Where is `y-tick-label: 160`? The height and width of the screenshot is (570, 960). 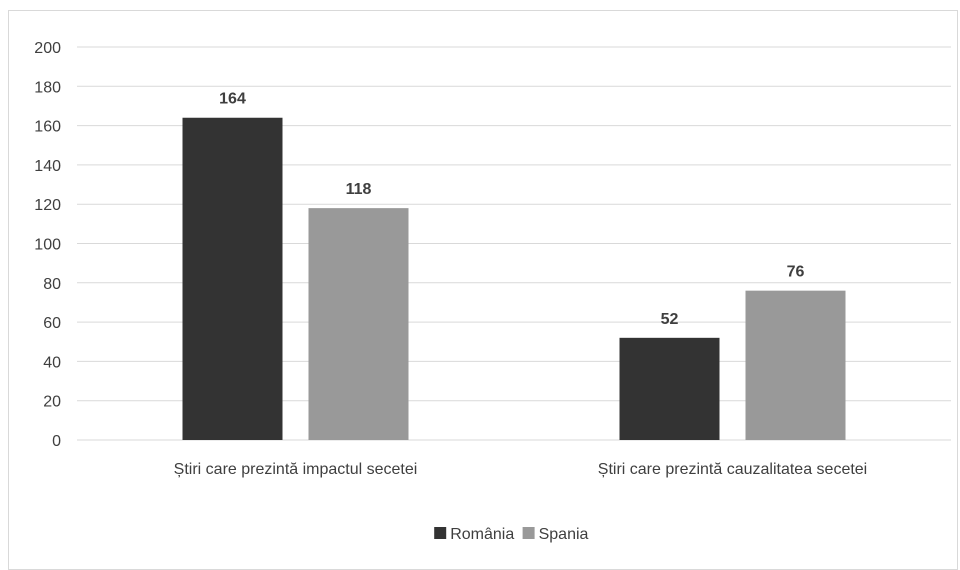 y-tick-label: 160 is located at coordinates (47, 127).